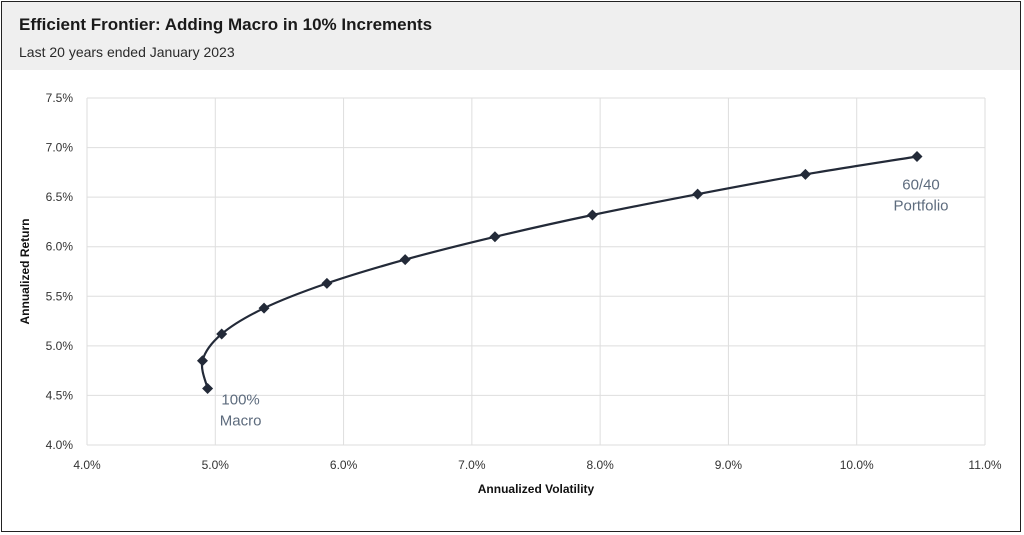 The height and width of the screenshot is (535, 1024). I want to click on annotation-macro: Macro, so click(241, 420).